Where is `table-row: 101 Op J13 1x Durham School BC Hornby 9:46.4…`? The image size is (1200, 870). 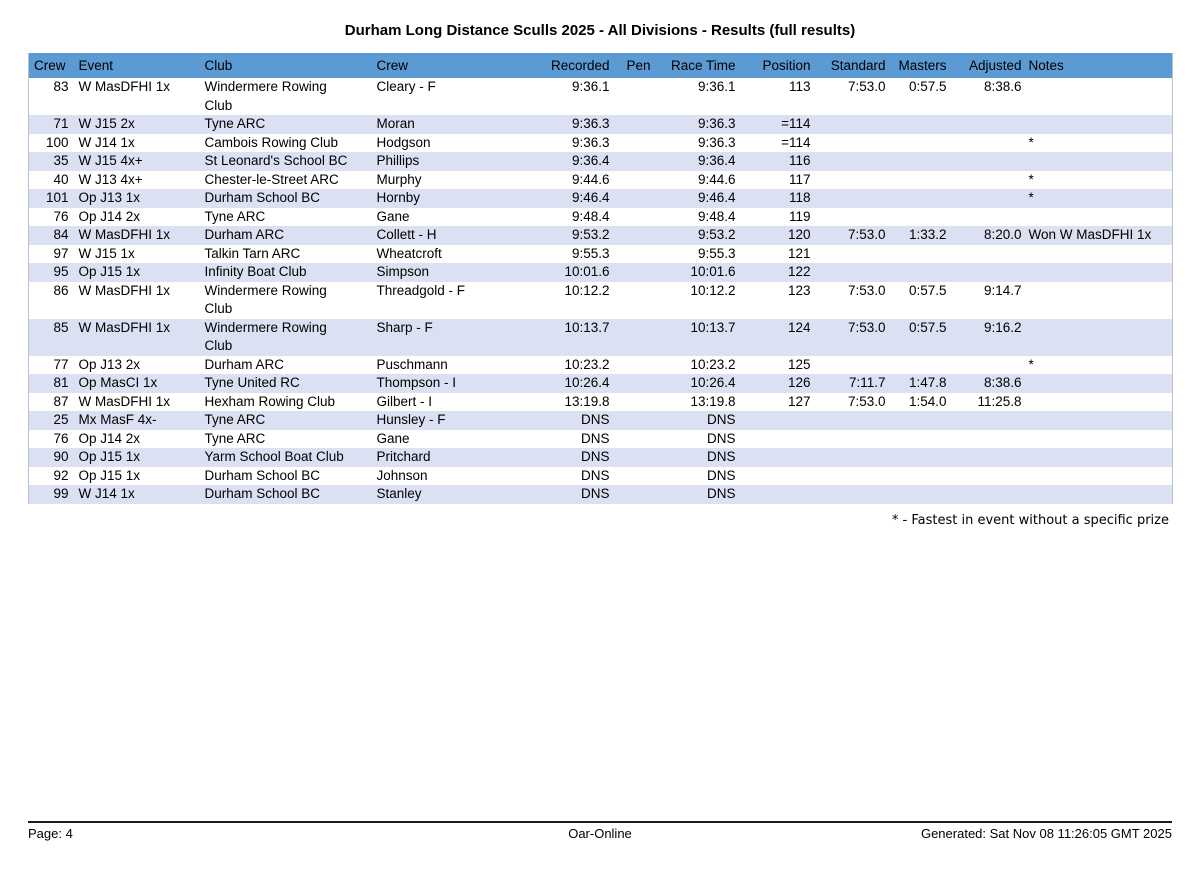 table-row: 101 Op J13 1x Durham School BC Hornby 9:46.4… is located at coordinates (600, 198).